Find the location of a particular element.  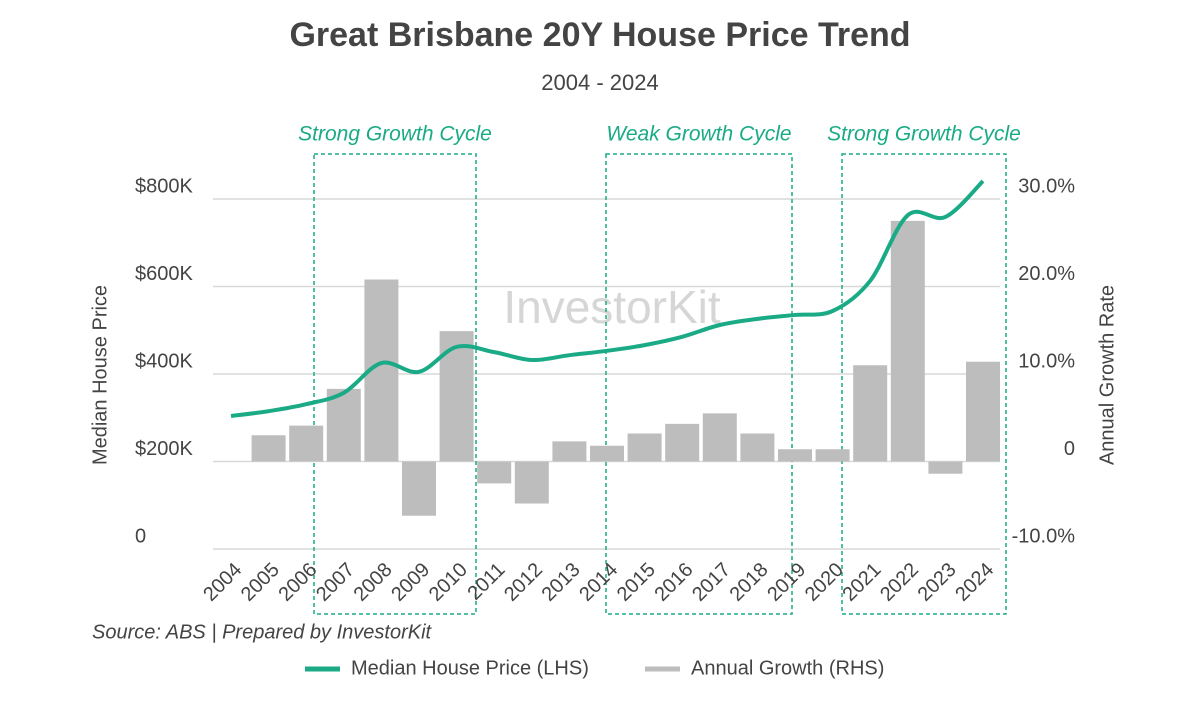

x-tick-label: 2017 is located at coordinates (711, 582).